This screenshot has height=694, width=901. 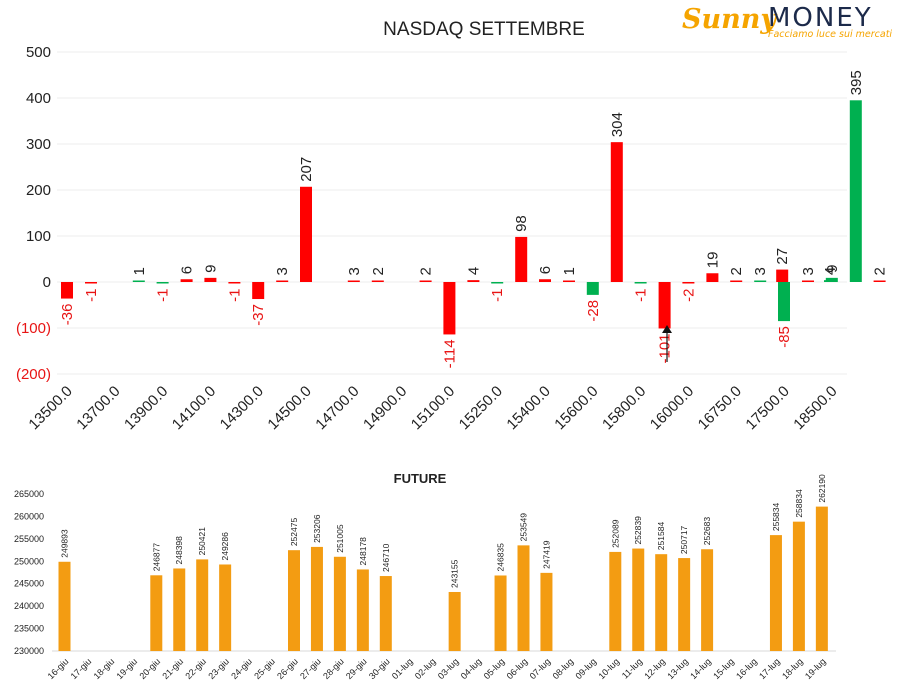 I want to click on data-label: 6, so click(x=187, y=270).